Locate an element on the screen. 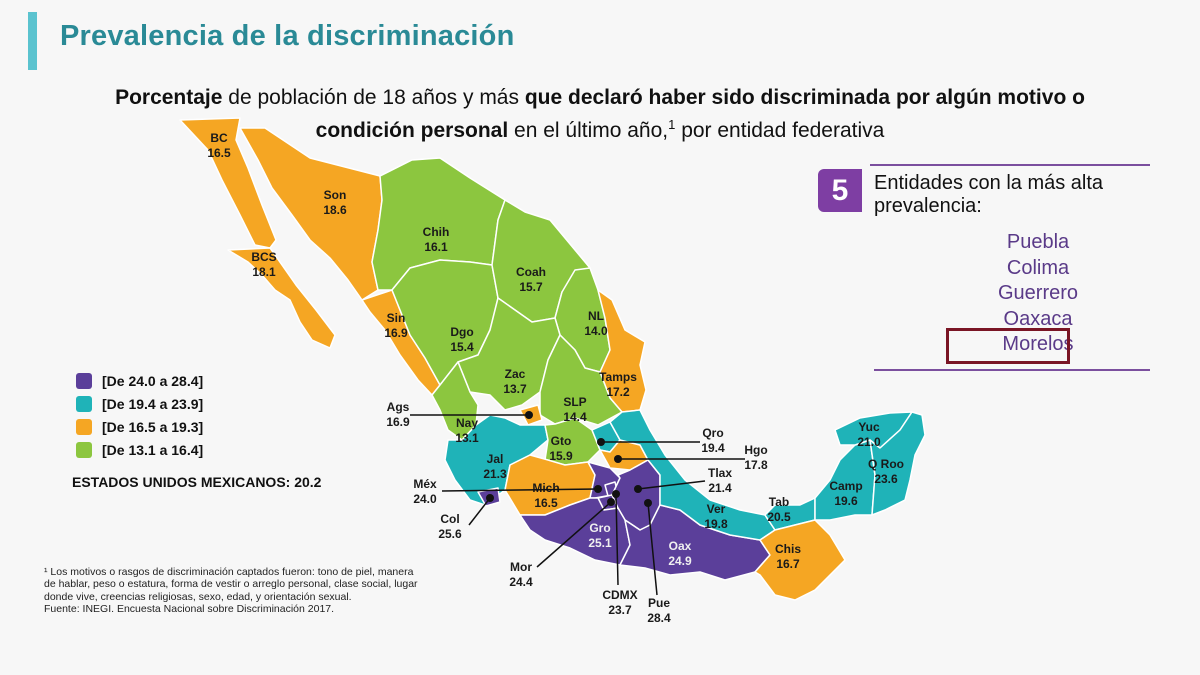 This screenshot has width=1200, height=675. label-slp-value: 14.4 is located at coordinates (575, 417).